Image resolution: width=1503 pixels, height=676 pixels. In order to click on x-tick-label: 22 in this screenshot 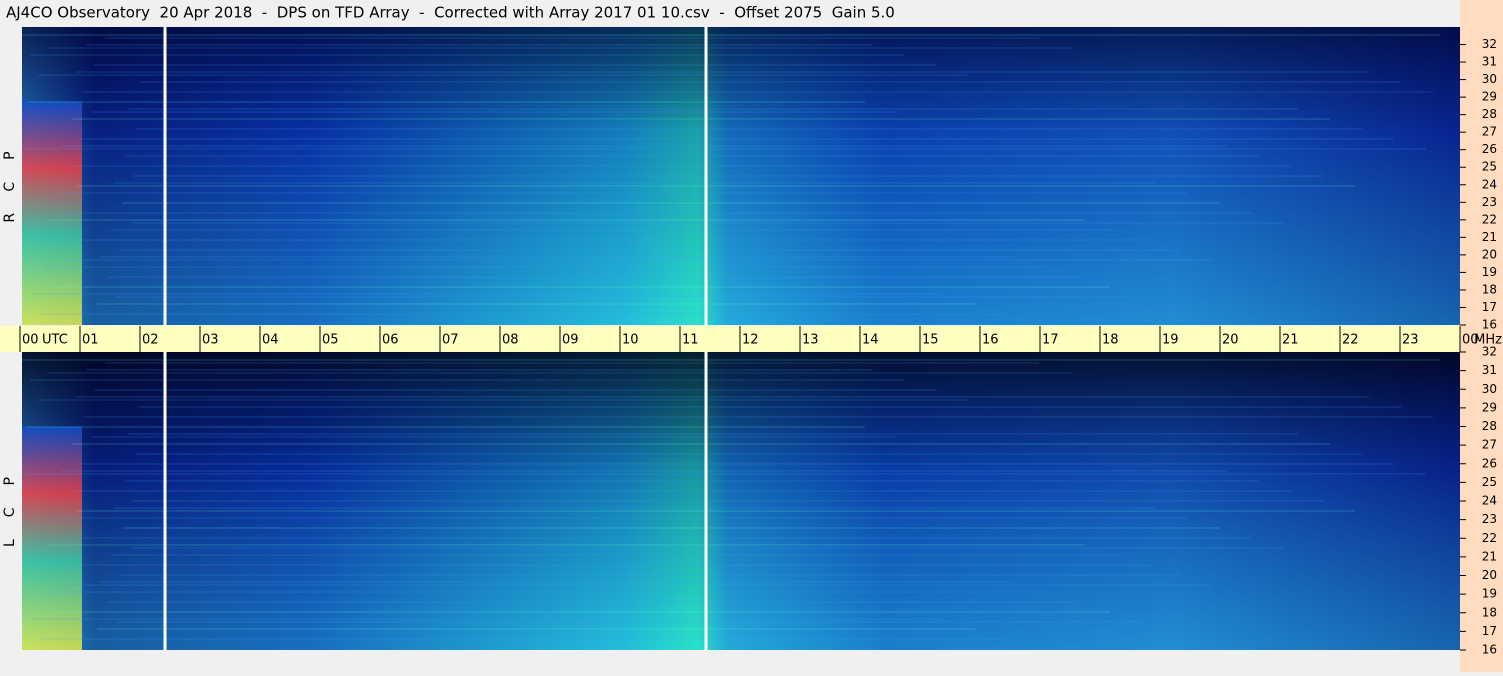, I will do `click(1350, 340)`.